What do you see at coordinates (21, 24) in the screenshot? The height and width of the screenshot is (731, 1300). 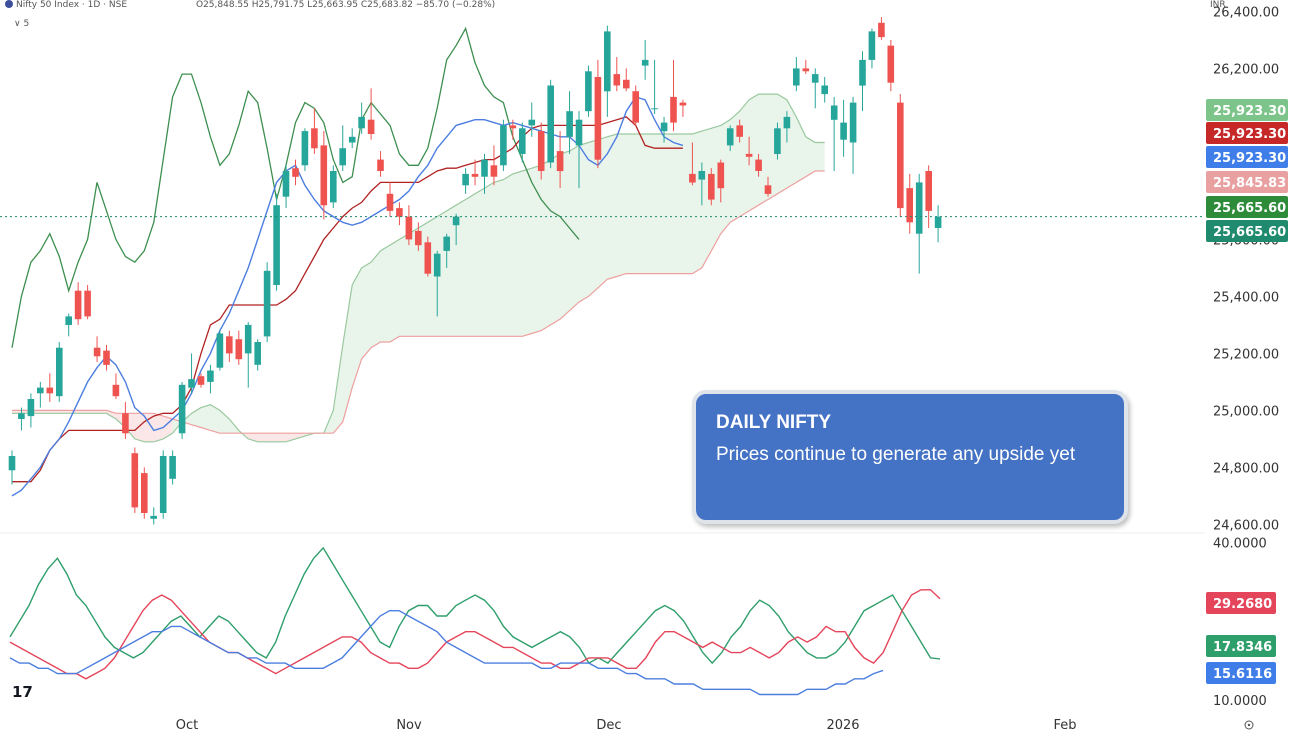 I see `indicator-collapse-toggle: ∨ 5` at bounding box center [21, 24].